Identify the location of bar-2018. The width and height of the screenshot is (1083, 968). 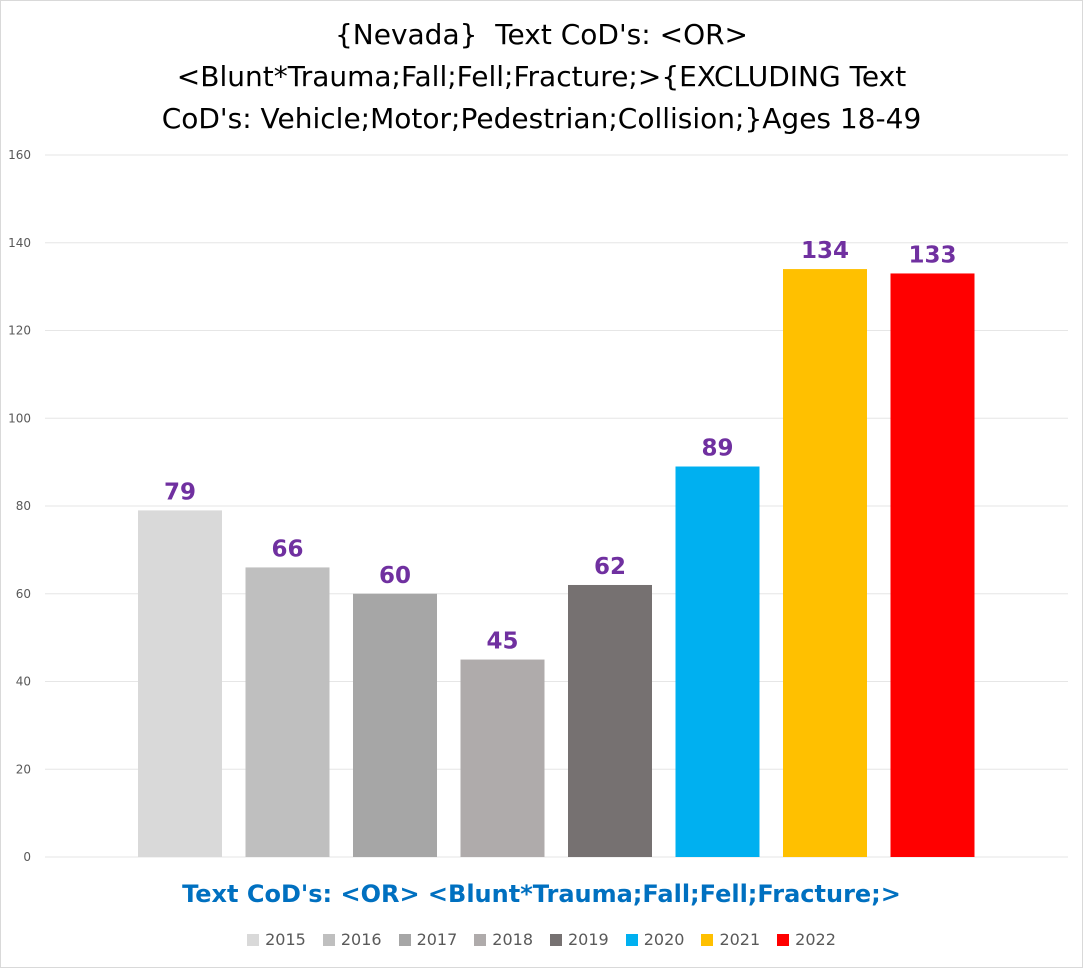
(502, 758).